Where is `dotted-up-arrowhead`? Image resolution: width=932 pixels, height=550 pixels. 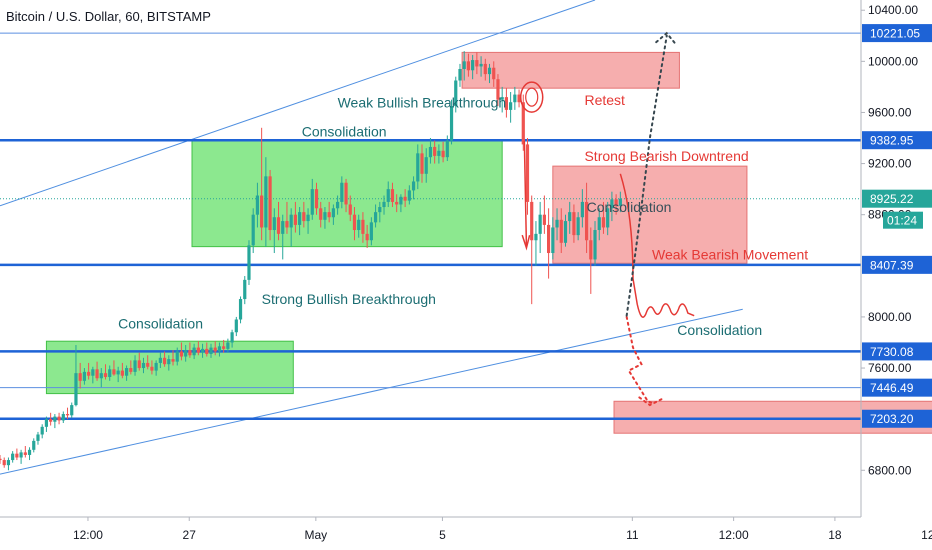 dotted-up-arrowhead is located at coordinates (666, 38).